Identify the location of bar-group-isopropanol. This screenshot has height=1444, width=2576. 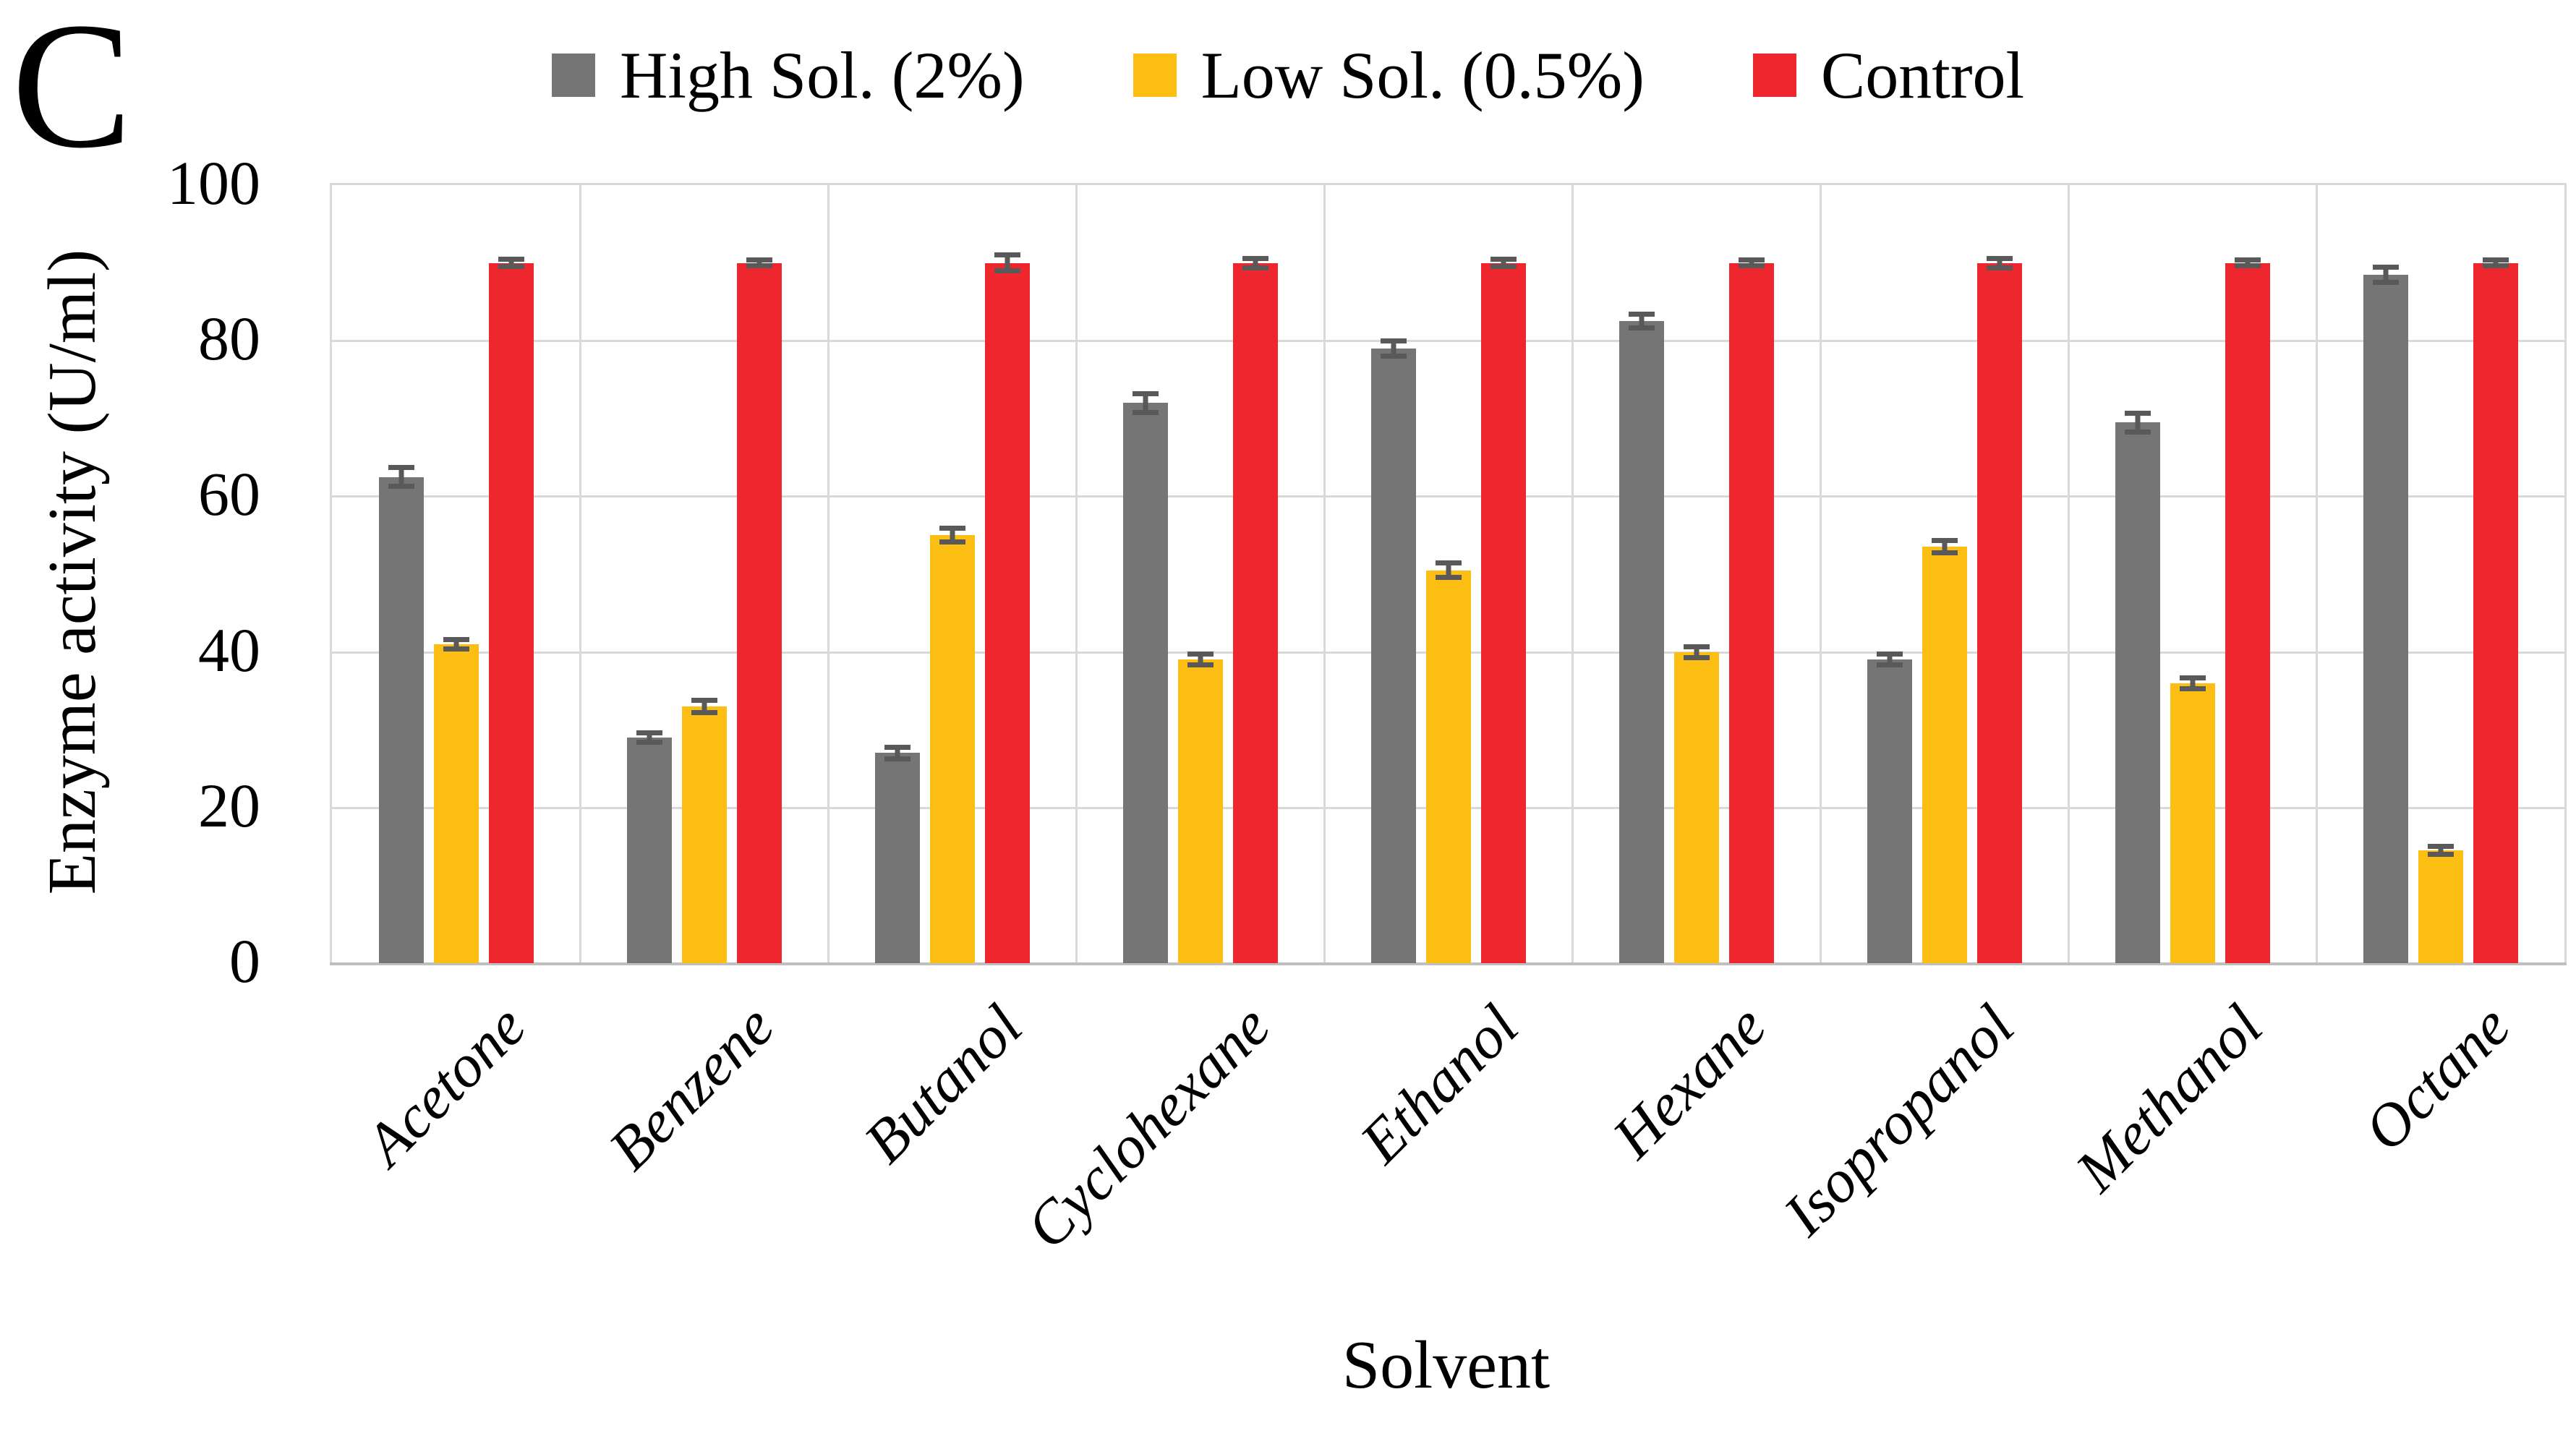
(1944, 574).